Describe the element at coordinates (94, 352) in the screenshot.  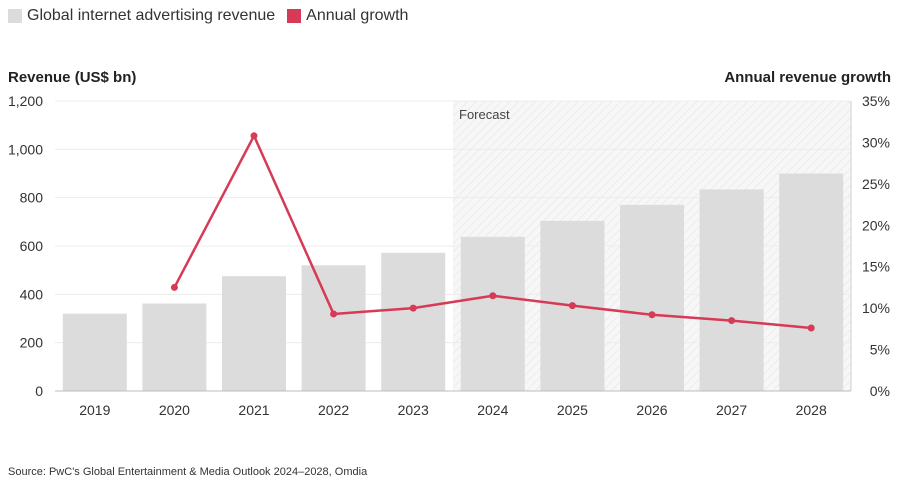
I see `bar-2019` at that location.